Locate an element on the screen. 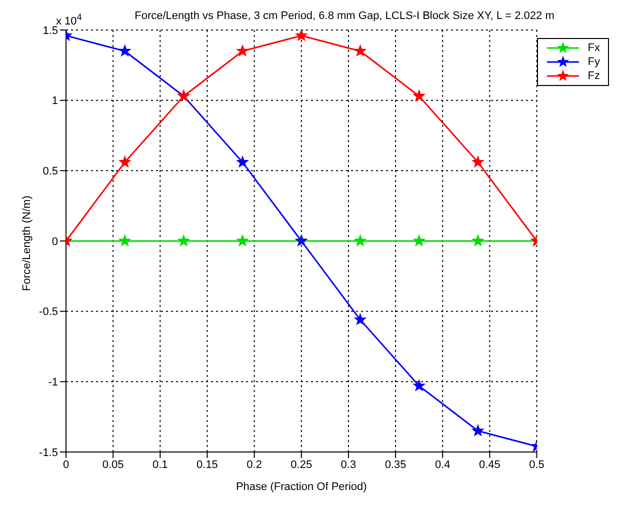 This screenshot has width=629, height=510. legend-label: Fy is located at coordinates (594, 62).